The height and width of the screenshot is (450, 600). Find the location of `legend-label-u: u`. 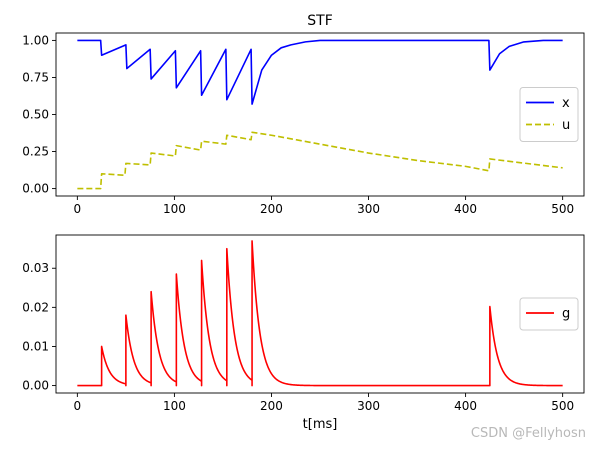

legend-label-u: u is located at coordinates (566, 125).